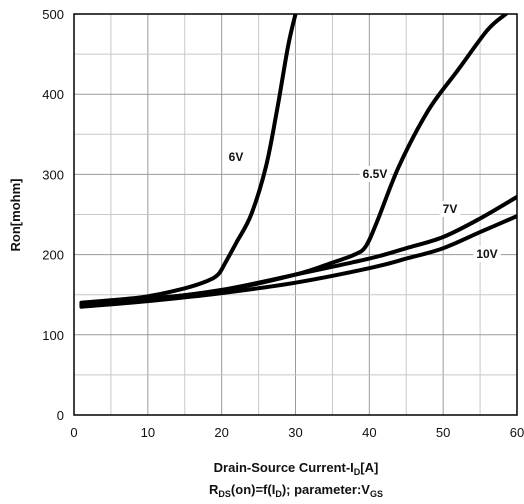 This screenshot has height=504, width=524. Describe the element at coordinates (369, 432) in the screenshot. I see `x-tick-label: 40` at that location.